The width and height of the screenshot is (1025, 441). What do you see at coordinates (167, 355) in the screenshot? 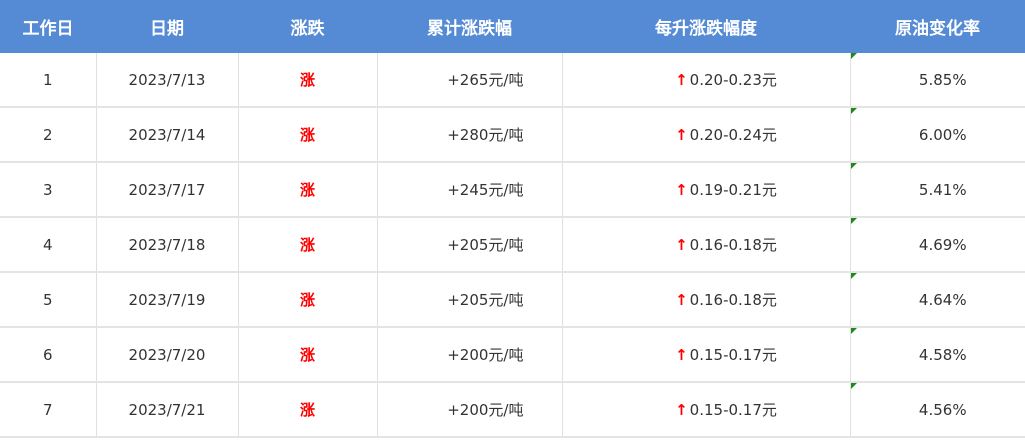
I see `cell-date: 2023/7/20` at bounding box center [167, 355].